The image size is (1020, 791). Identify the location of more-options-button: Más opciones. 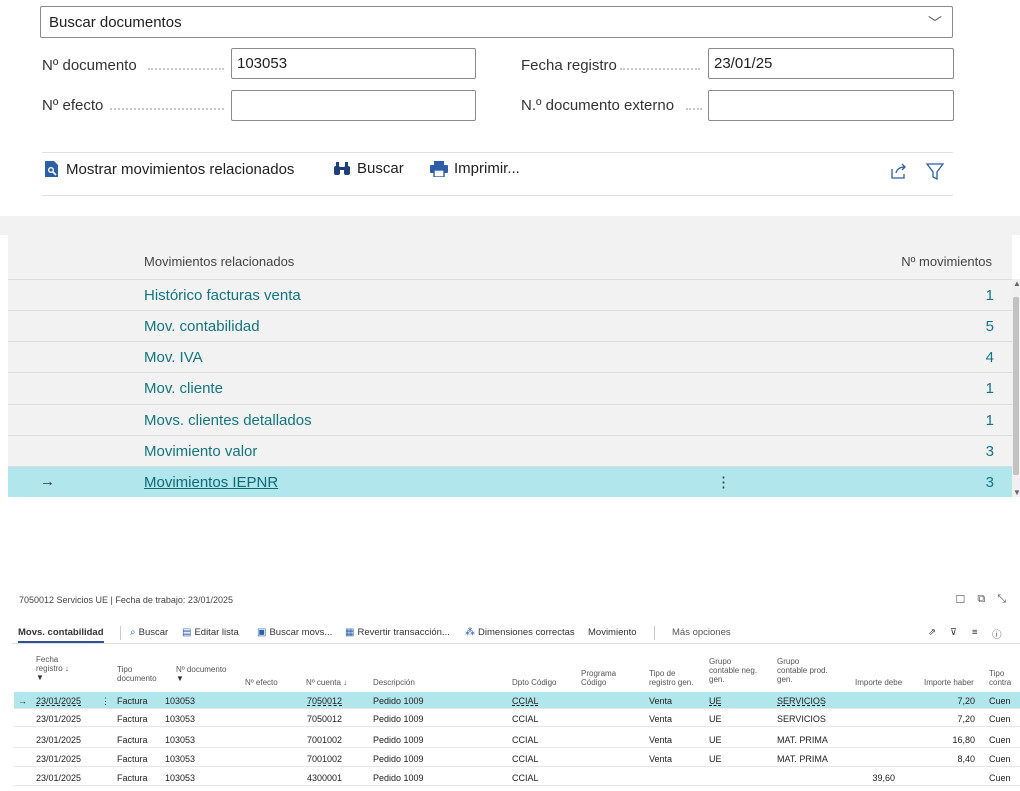
(701, 632).